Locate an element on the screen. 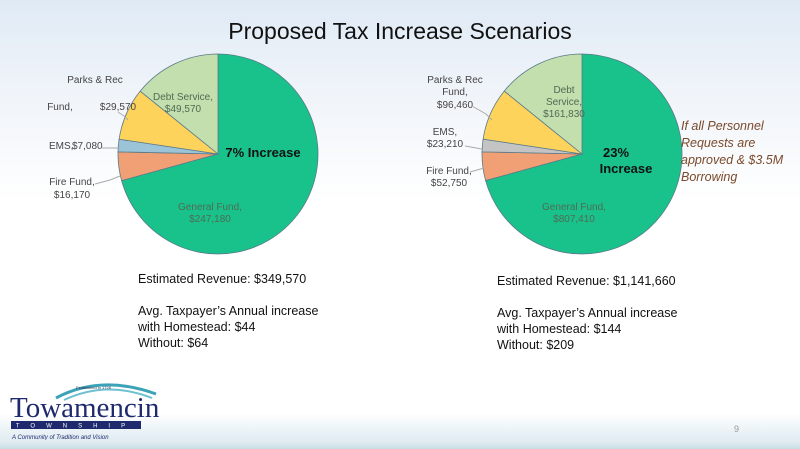 The image size is (800, 449). label-general-r: General Fund, is located at coordinates (574, 207).